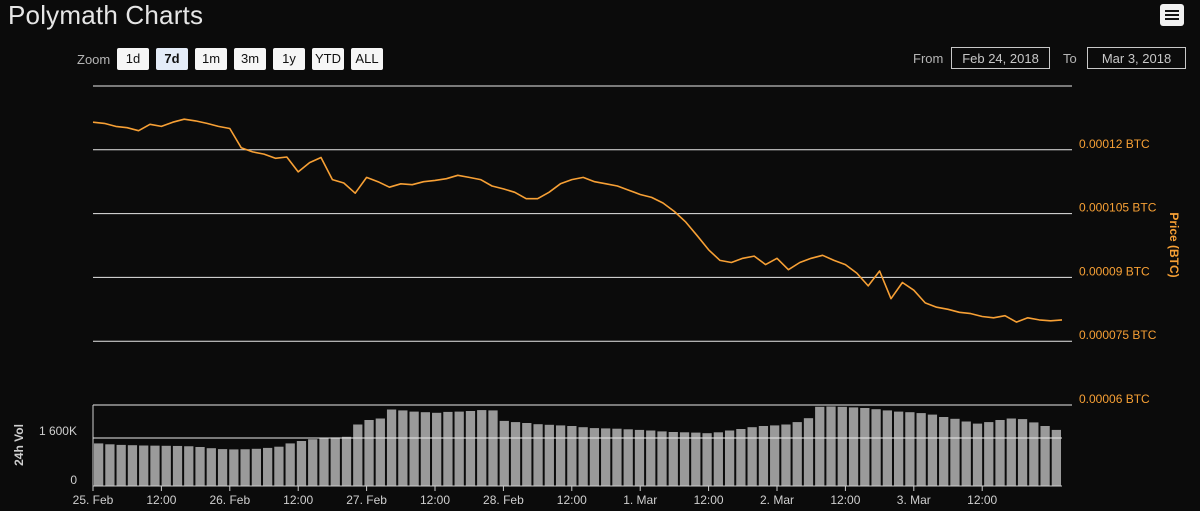 The image size is (1200, 511). Describe the element at coordinates (1118, 208) in the screenshot. I see `price-tick-label: 0.000105 BTC` at that location.